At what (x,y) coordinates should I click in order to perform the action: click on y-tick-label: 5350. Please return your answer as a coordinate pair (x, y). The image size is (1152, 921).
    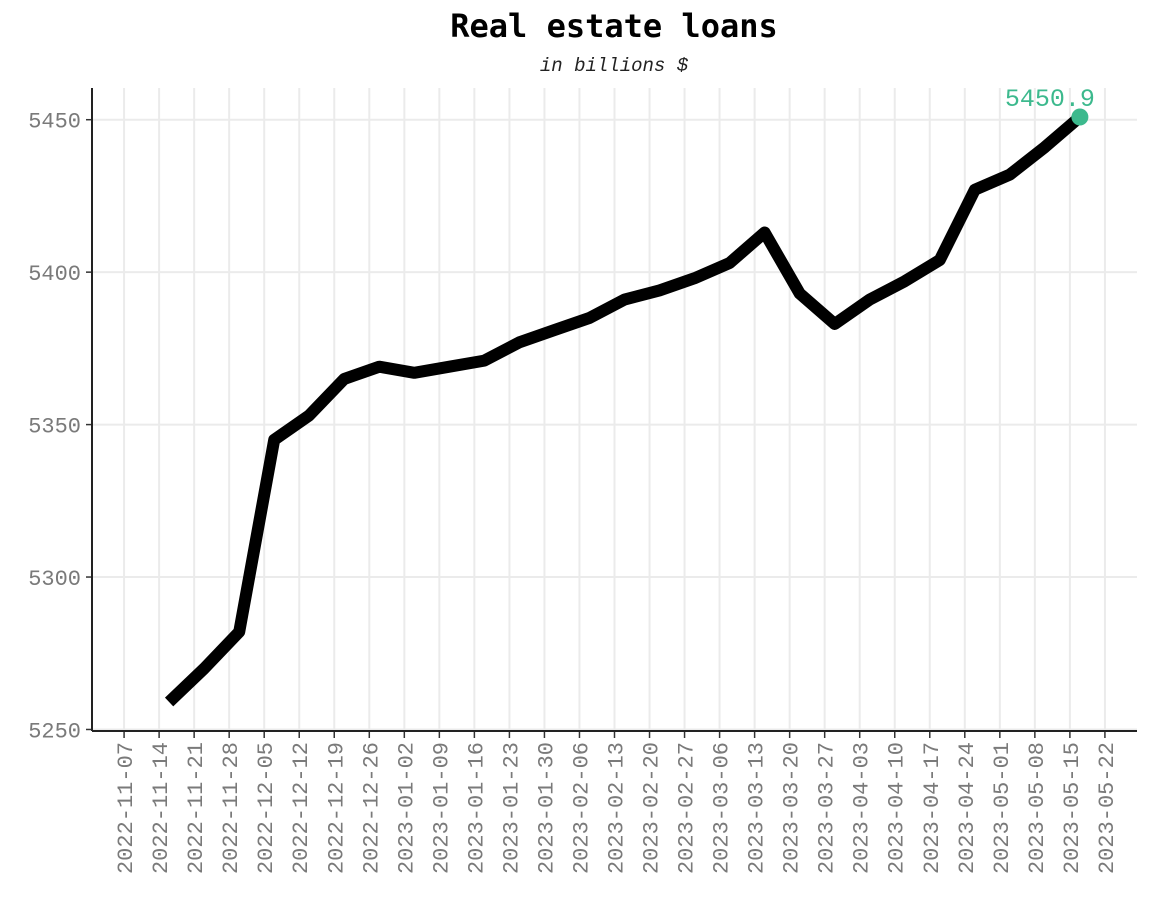
    Looking at the image, I should click on (54, 427).